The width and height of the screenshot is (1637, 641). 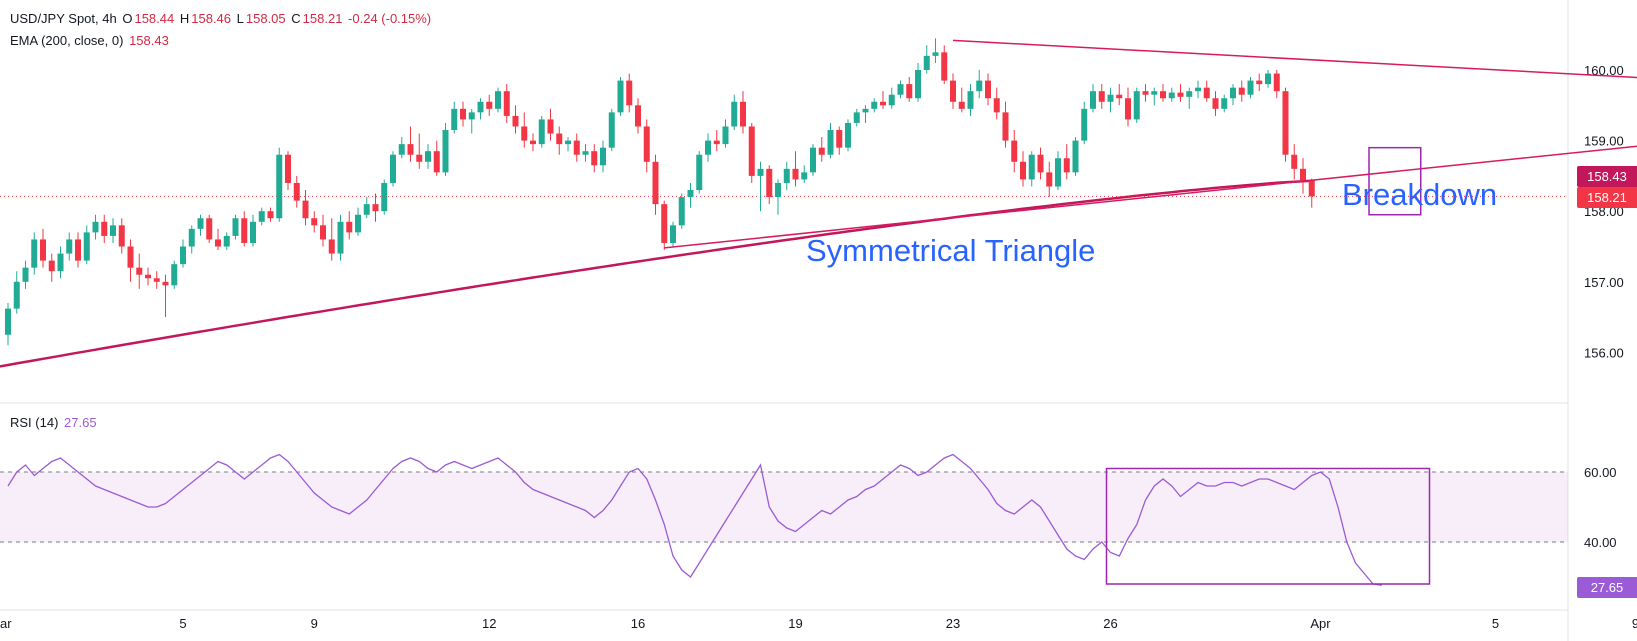 What do you see at coordinates (54, 422) in the screenshot?
I see `rsi-legend: RSI (14) 27.65` at bounding box center [54, 422].